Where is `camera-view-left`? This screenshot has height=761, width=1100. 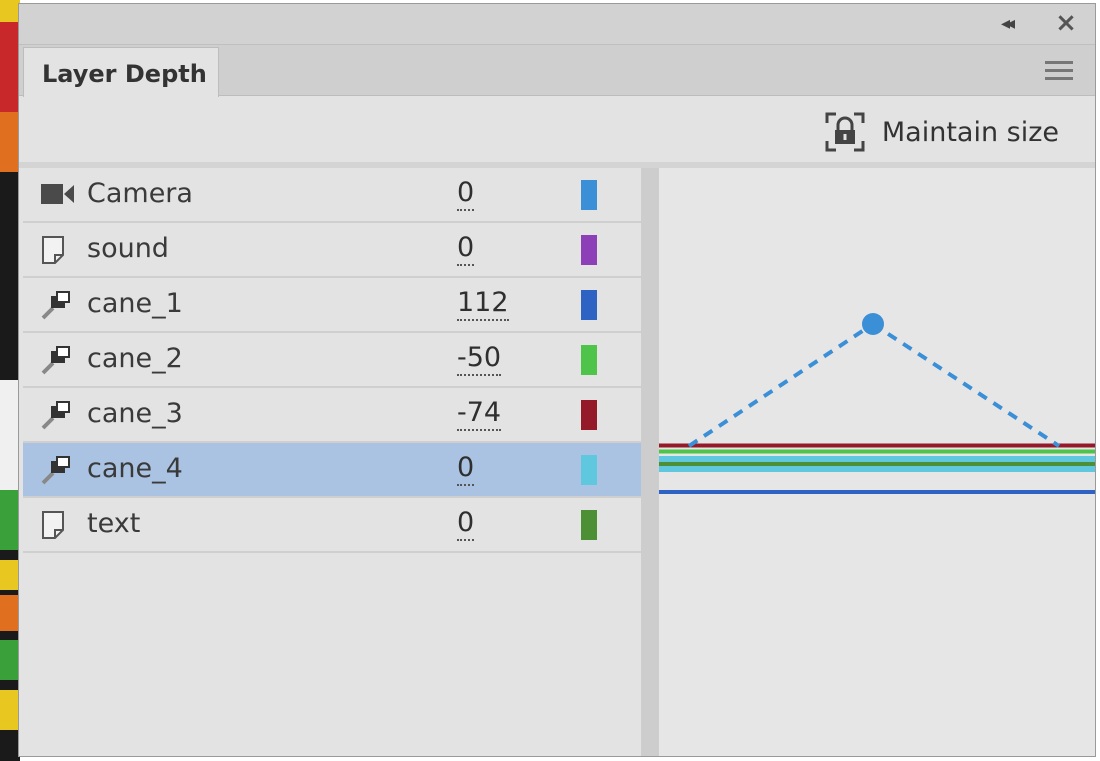 camera-view-left is located at coordinates (781, 385).